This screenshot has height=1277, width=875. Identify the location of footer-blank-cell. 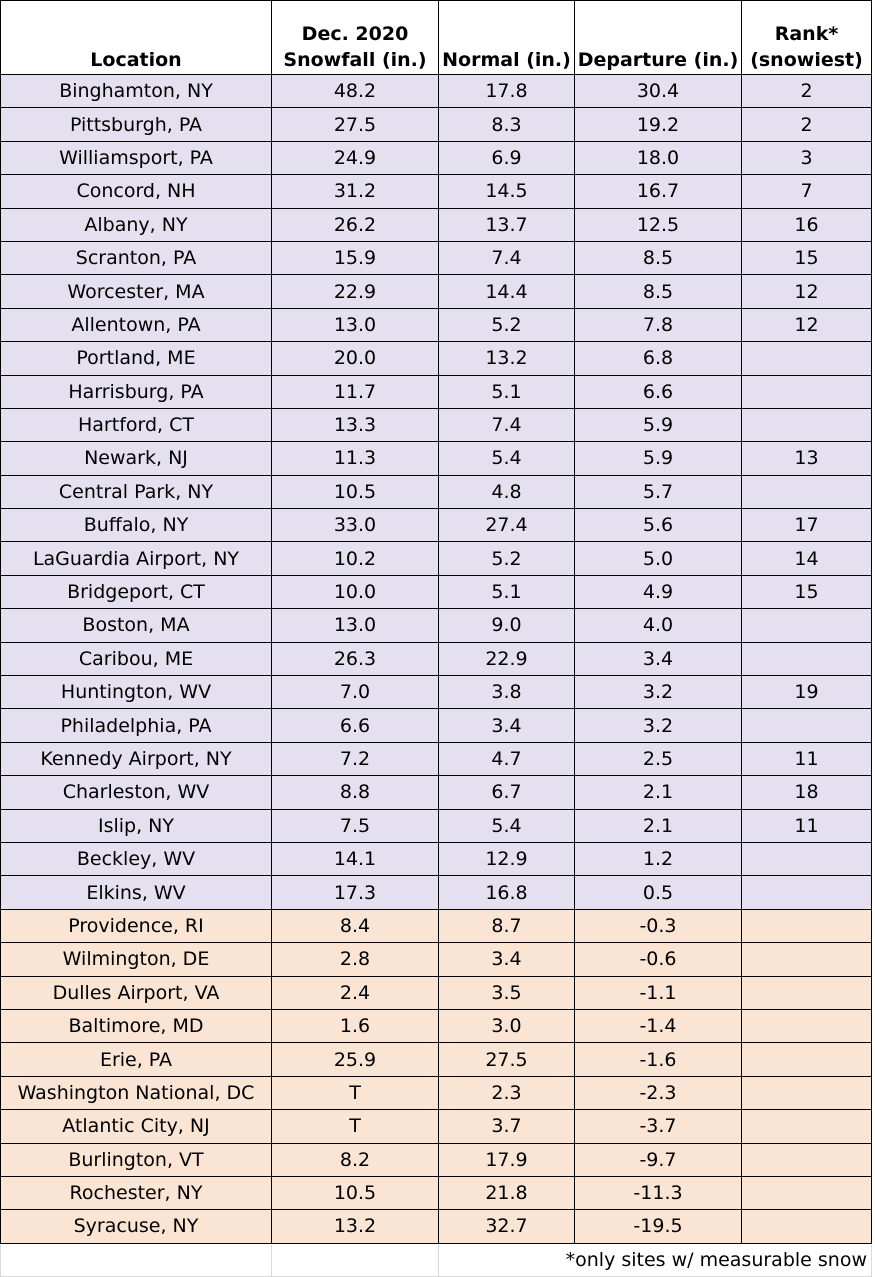
(136, 1259).